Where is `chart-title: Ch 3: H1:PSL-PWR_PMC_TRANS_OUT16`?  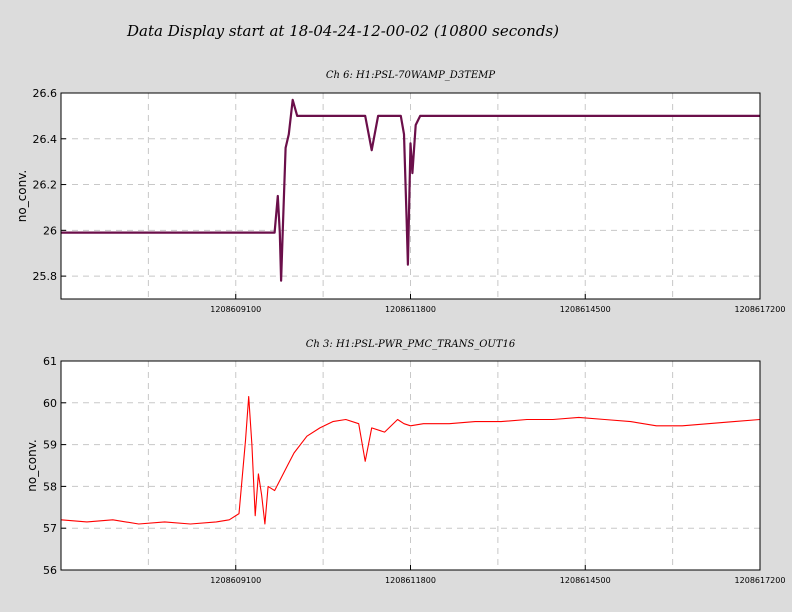
chart-title: Ch 3: H1:PSL-PWR_PMC_TRANS_OUT16 is located at coordinates (411, 344).